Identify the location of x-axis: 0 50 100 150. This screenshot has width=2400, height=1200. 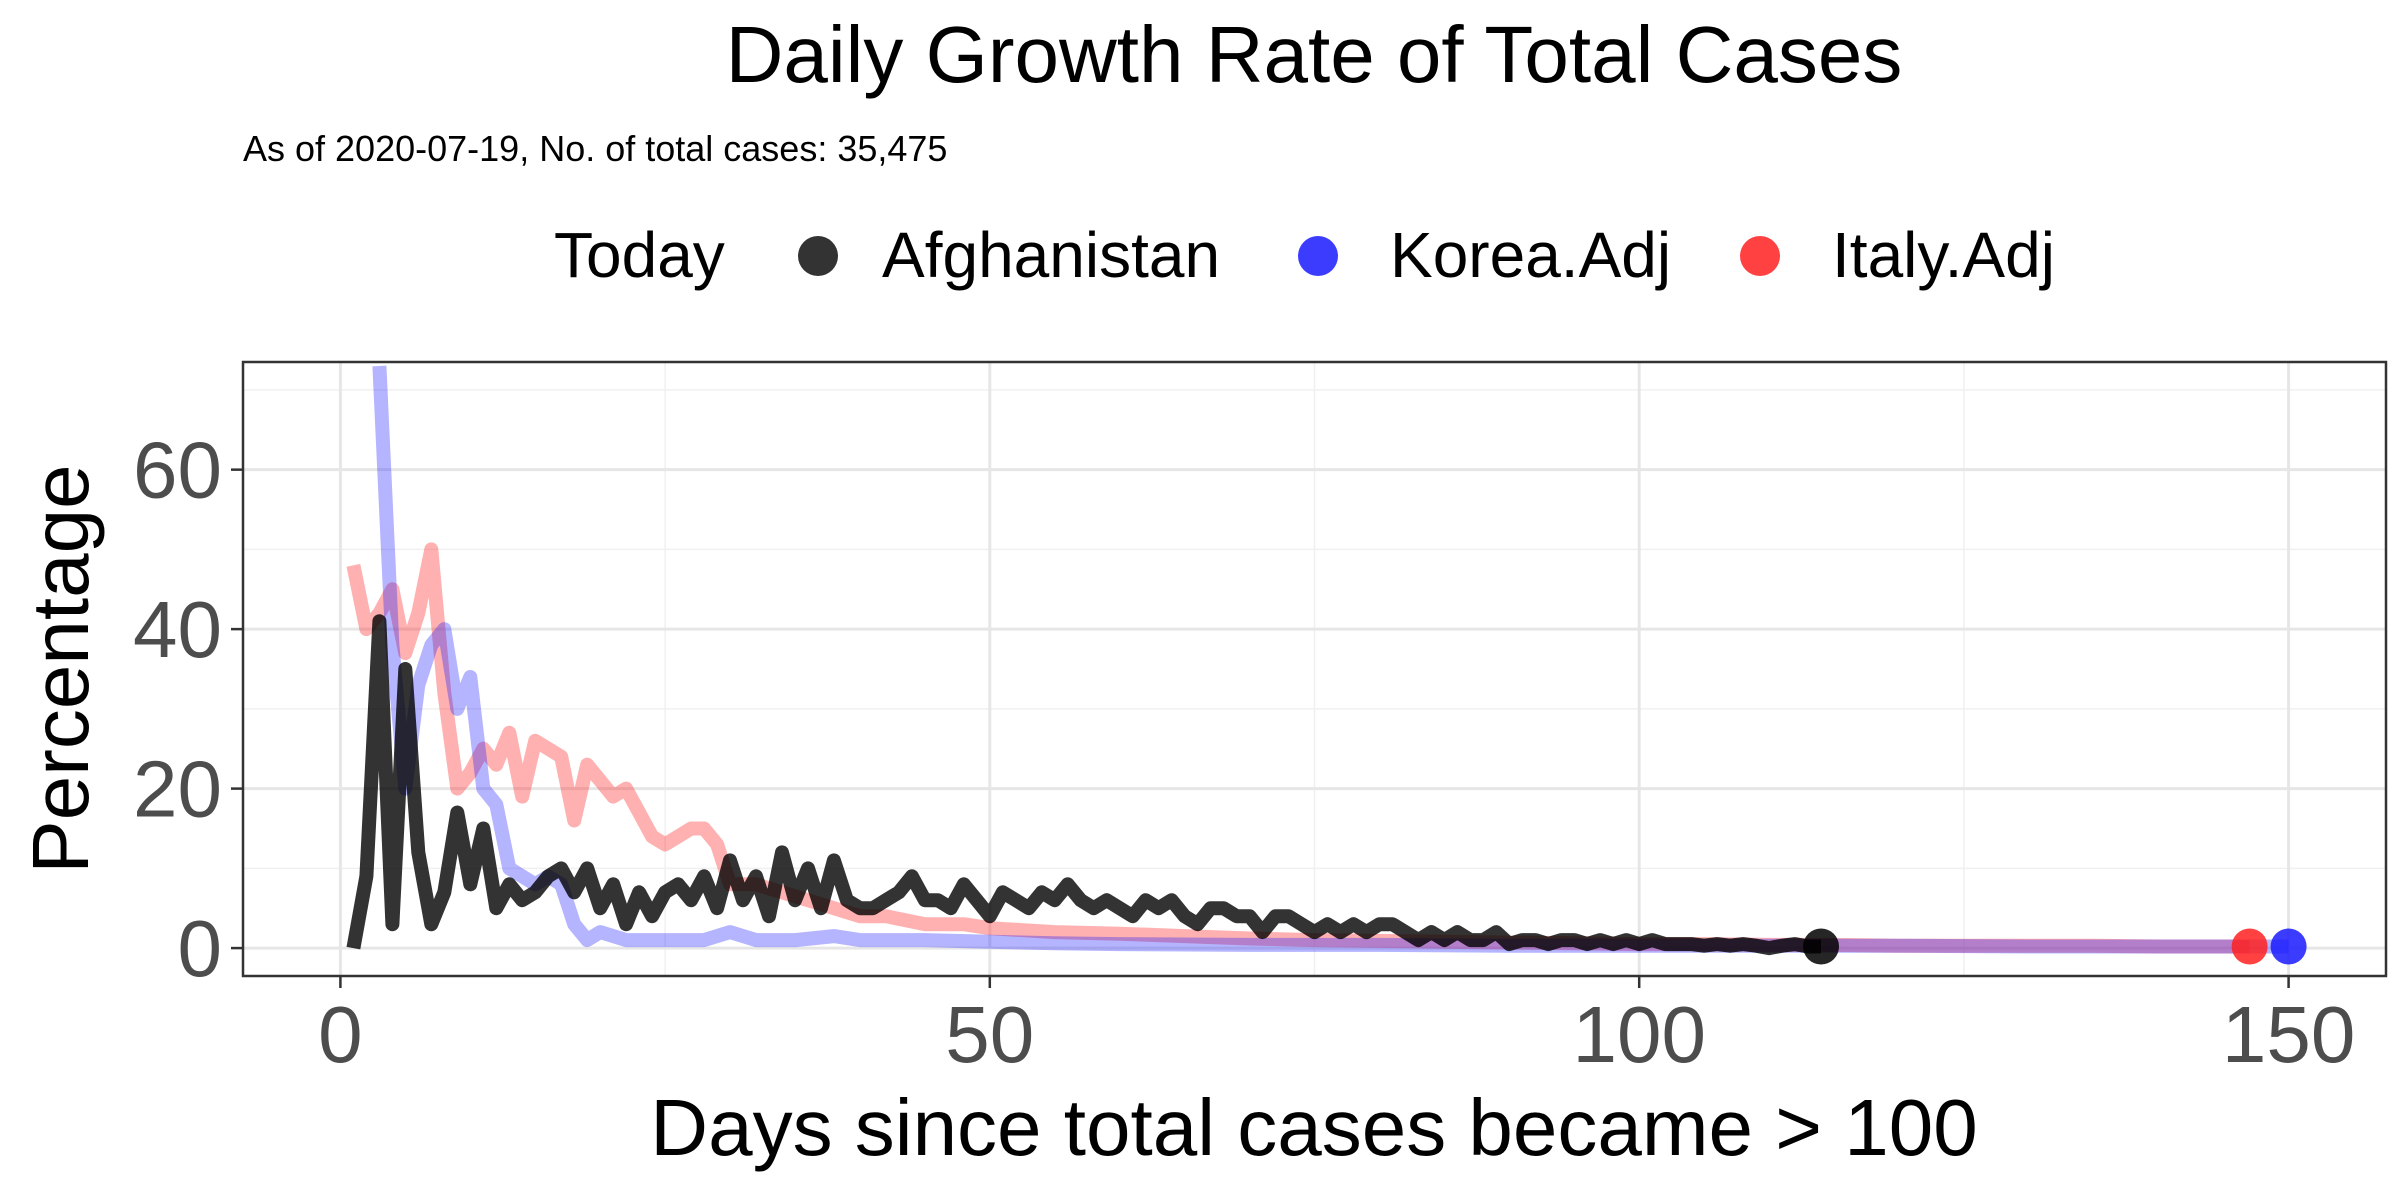
(1336, 1027).